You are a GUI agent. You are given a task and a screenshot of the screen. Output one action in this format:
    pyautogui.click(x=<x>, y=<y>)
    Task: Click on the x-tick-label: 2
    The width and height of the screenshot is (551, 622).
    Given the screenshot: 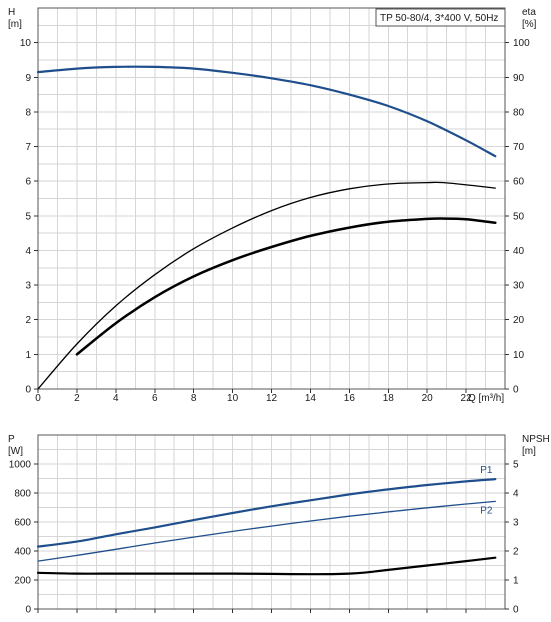 What is the action you would take?
    pyautogui.click(x=77, y=398)
    